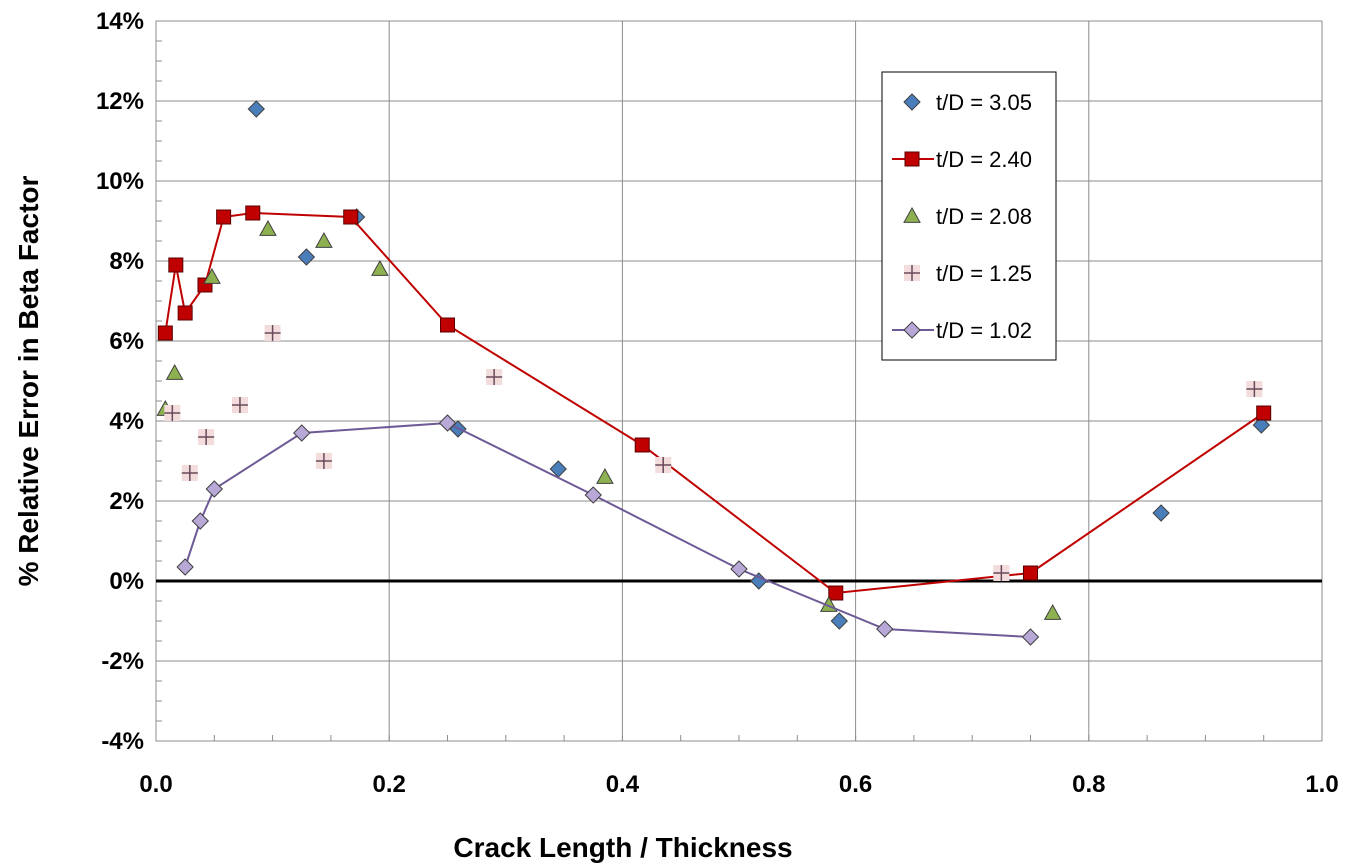  What do you see at coordinates (126, 421) in the screenshot?
I see `y-tick-label: 4%` at bounding box center [126, 421].